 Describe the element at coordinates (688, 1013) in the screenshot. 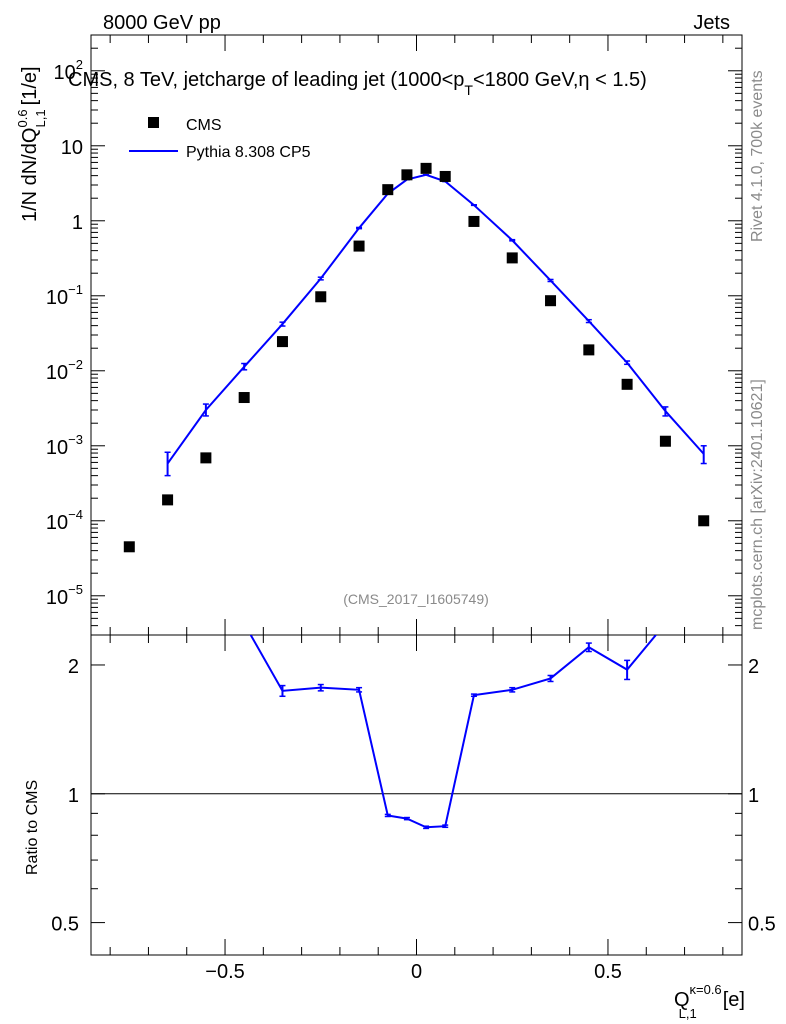

I see `x-axis-label-sub: L,1` at that location.